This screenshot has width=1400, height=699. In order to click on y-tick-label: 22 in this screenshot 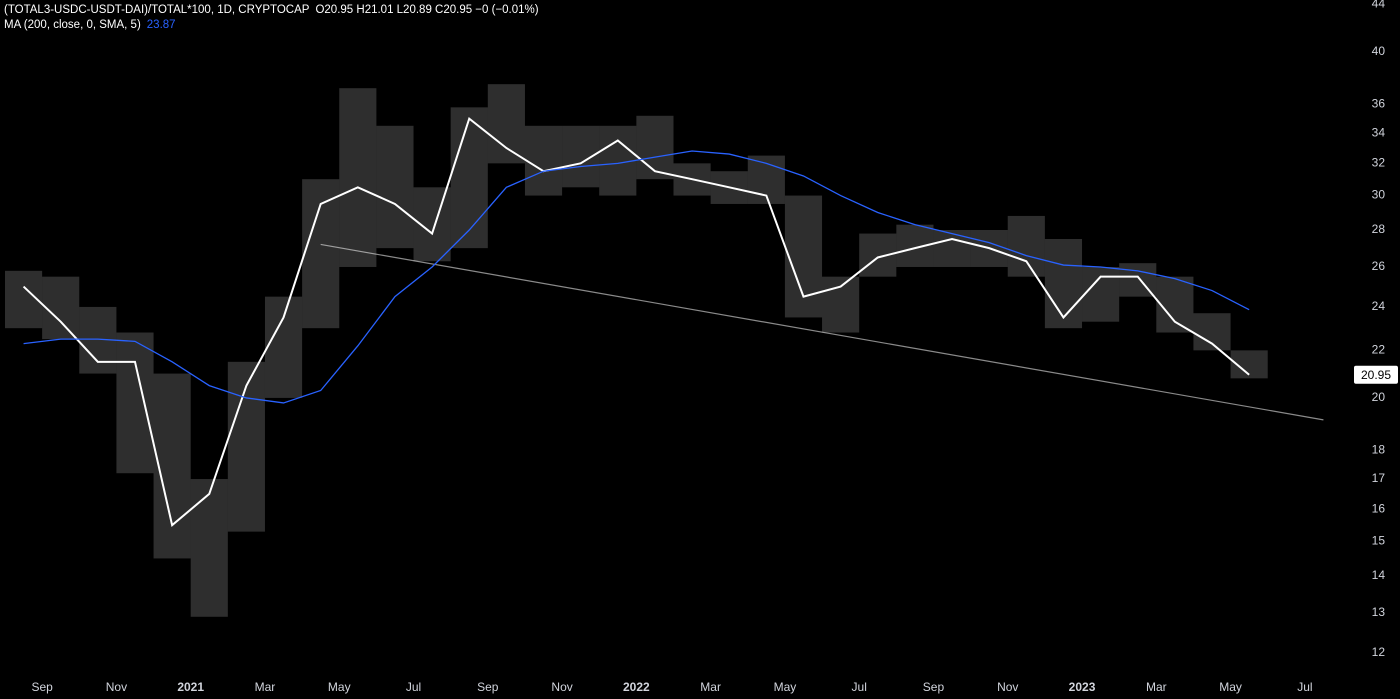, I will do `click(1379, 350)`.